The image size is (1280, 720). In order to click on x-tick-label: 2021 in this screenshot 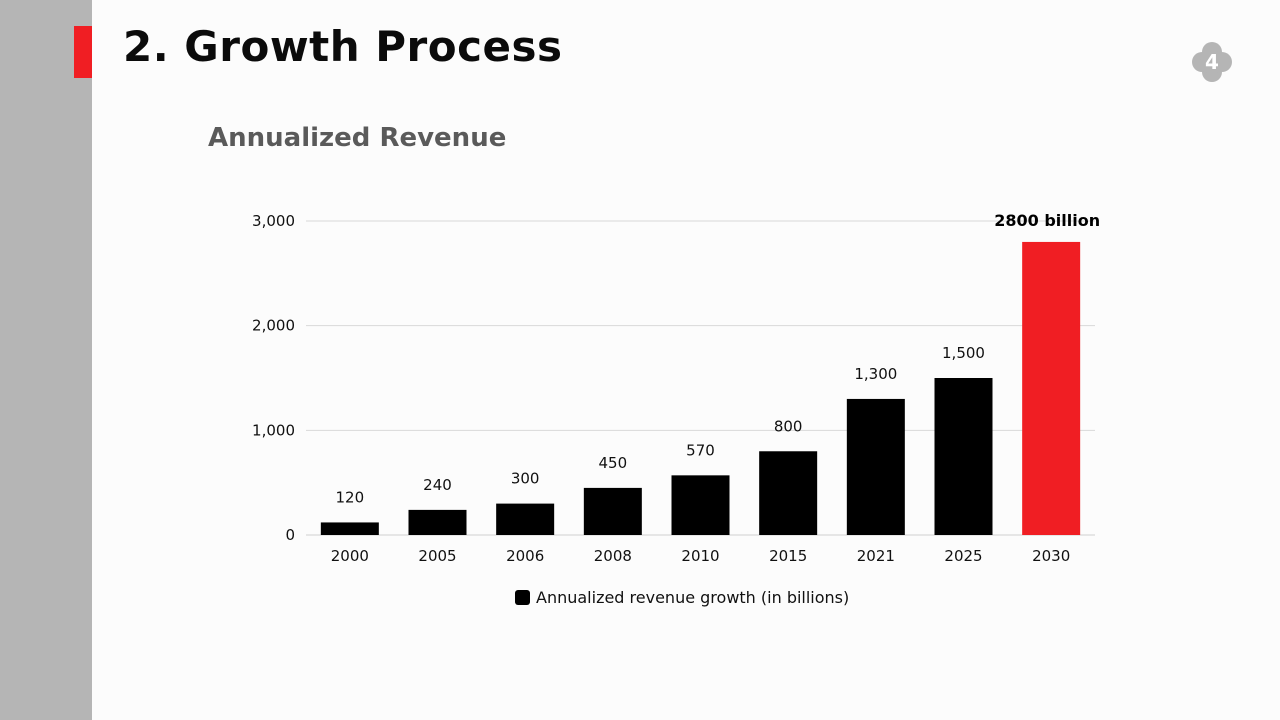, I will do `click(876, 556)`.